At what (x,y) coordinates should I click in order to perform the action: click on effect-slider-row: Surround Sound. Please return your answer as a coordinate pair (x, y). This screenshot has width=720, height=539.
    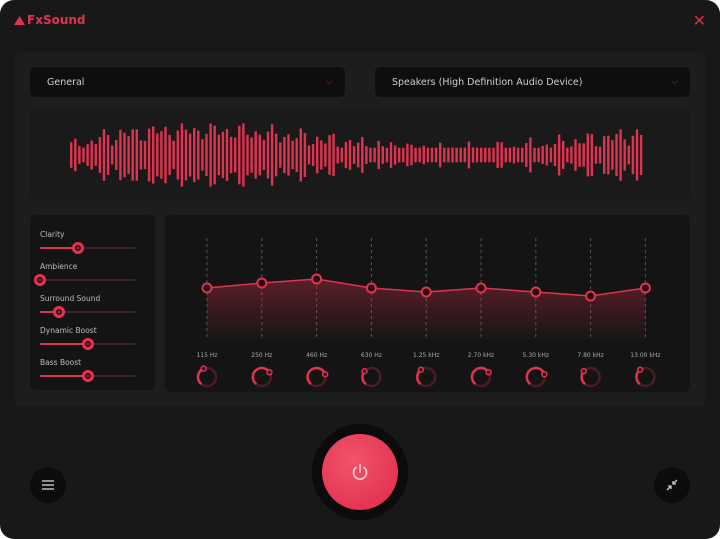
    Looking at the image, I should click on (87, 306).